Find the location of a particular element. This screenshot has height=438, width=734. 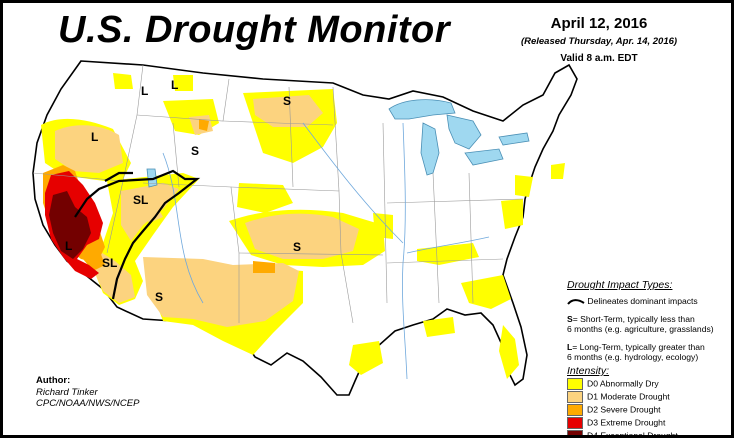

intensity-row: D0 Abnormally Dry is located at coordinates (647, 384).